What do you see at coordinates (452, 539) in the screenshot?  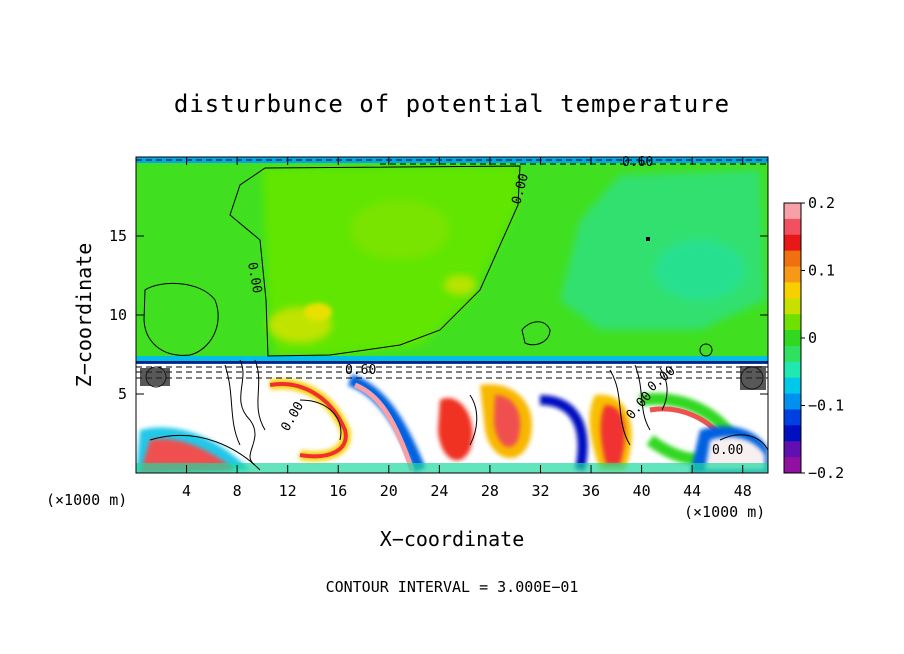 I see `x-axis-title: X−coordinate` at bounding box center [452, 539].